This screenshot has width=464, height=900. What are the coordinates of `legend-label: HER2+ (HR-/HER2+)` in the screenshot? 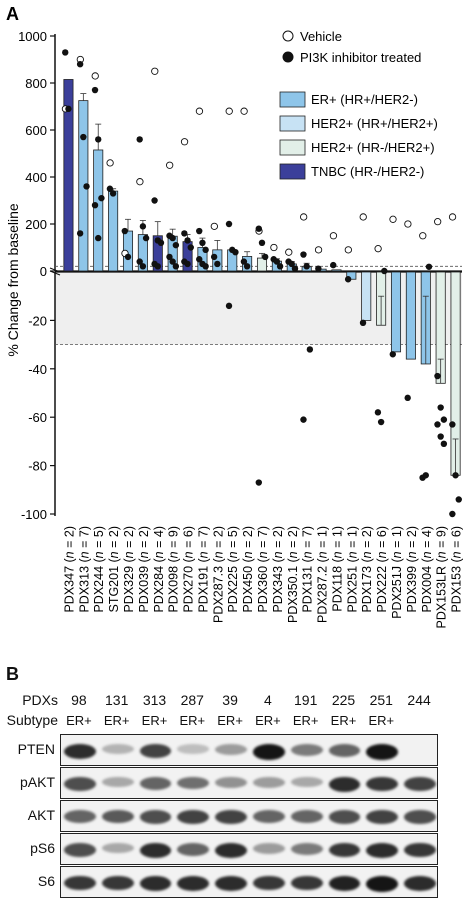 It's located at (373, 147).